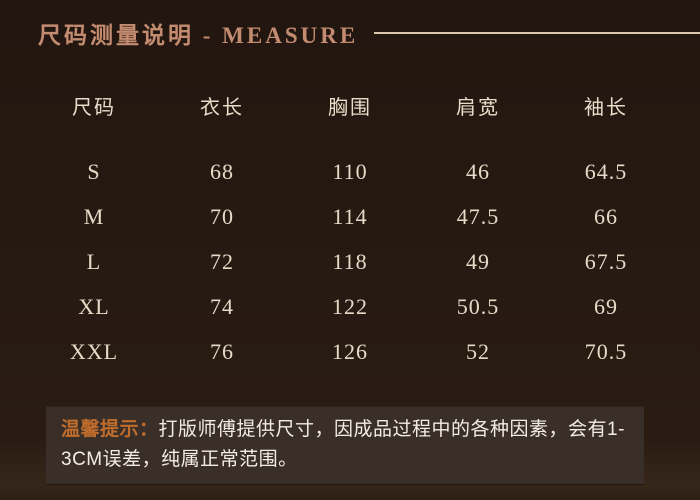  I want to click on measurement-cell: 69, so click(606, 306).